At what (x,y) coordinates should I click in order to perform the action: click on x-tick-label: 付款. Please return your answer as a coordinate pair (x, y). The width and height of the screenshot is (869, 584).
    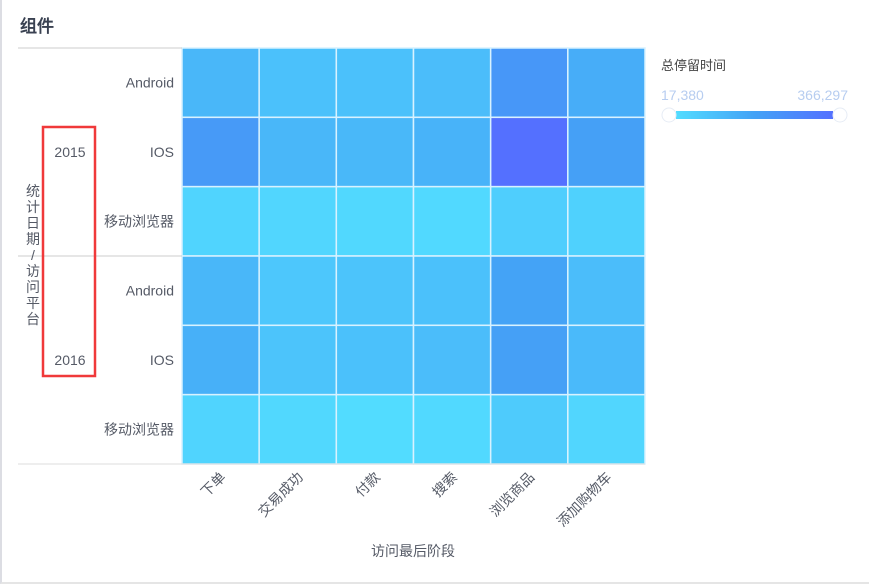
    Looking at the image, I should click on (367, 484).